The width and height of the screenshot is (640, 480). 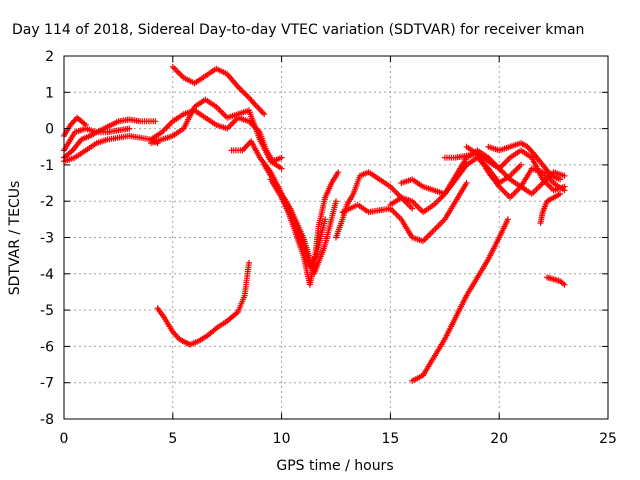 I want to click on series-arc-t, so click(x=556, y=281).